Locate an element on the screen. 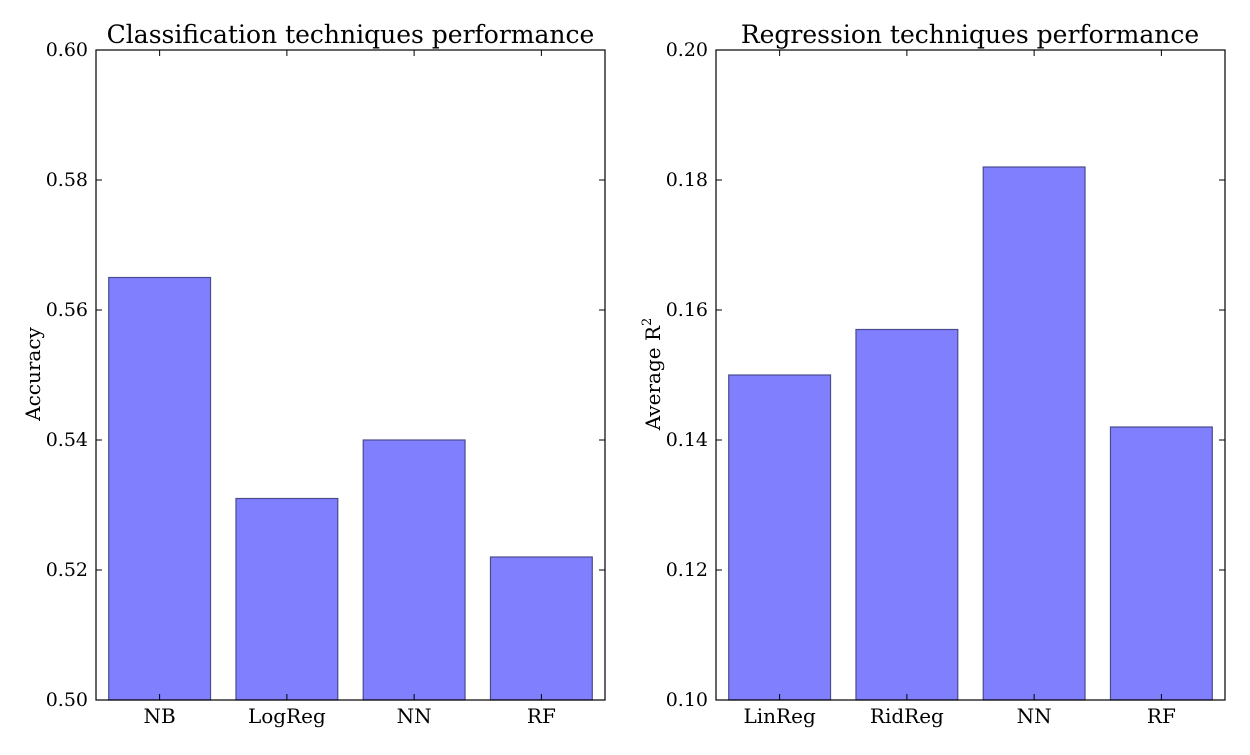 This screenshot has width=1250, height=755. y-tick-label: 0.12 is located at coordinates (687, 570).